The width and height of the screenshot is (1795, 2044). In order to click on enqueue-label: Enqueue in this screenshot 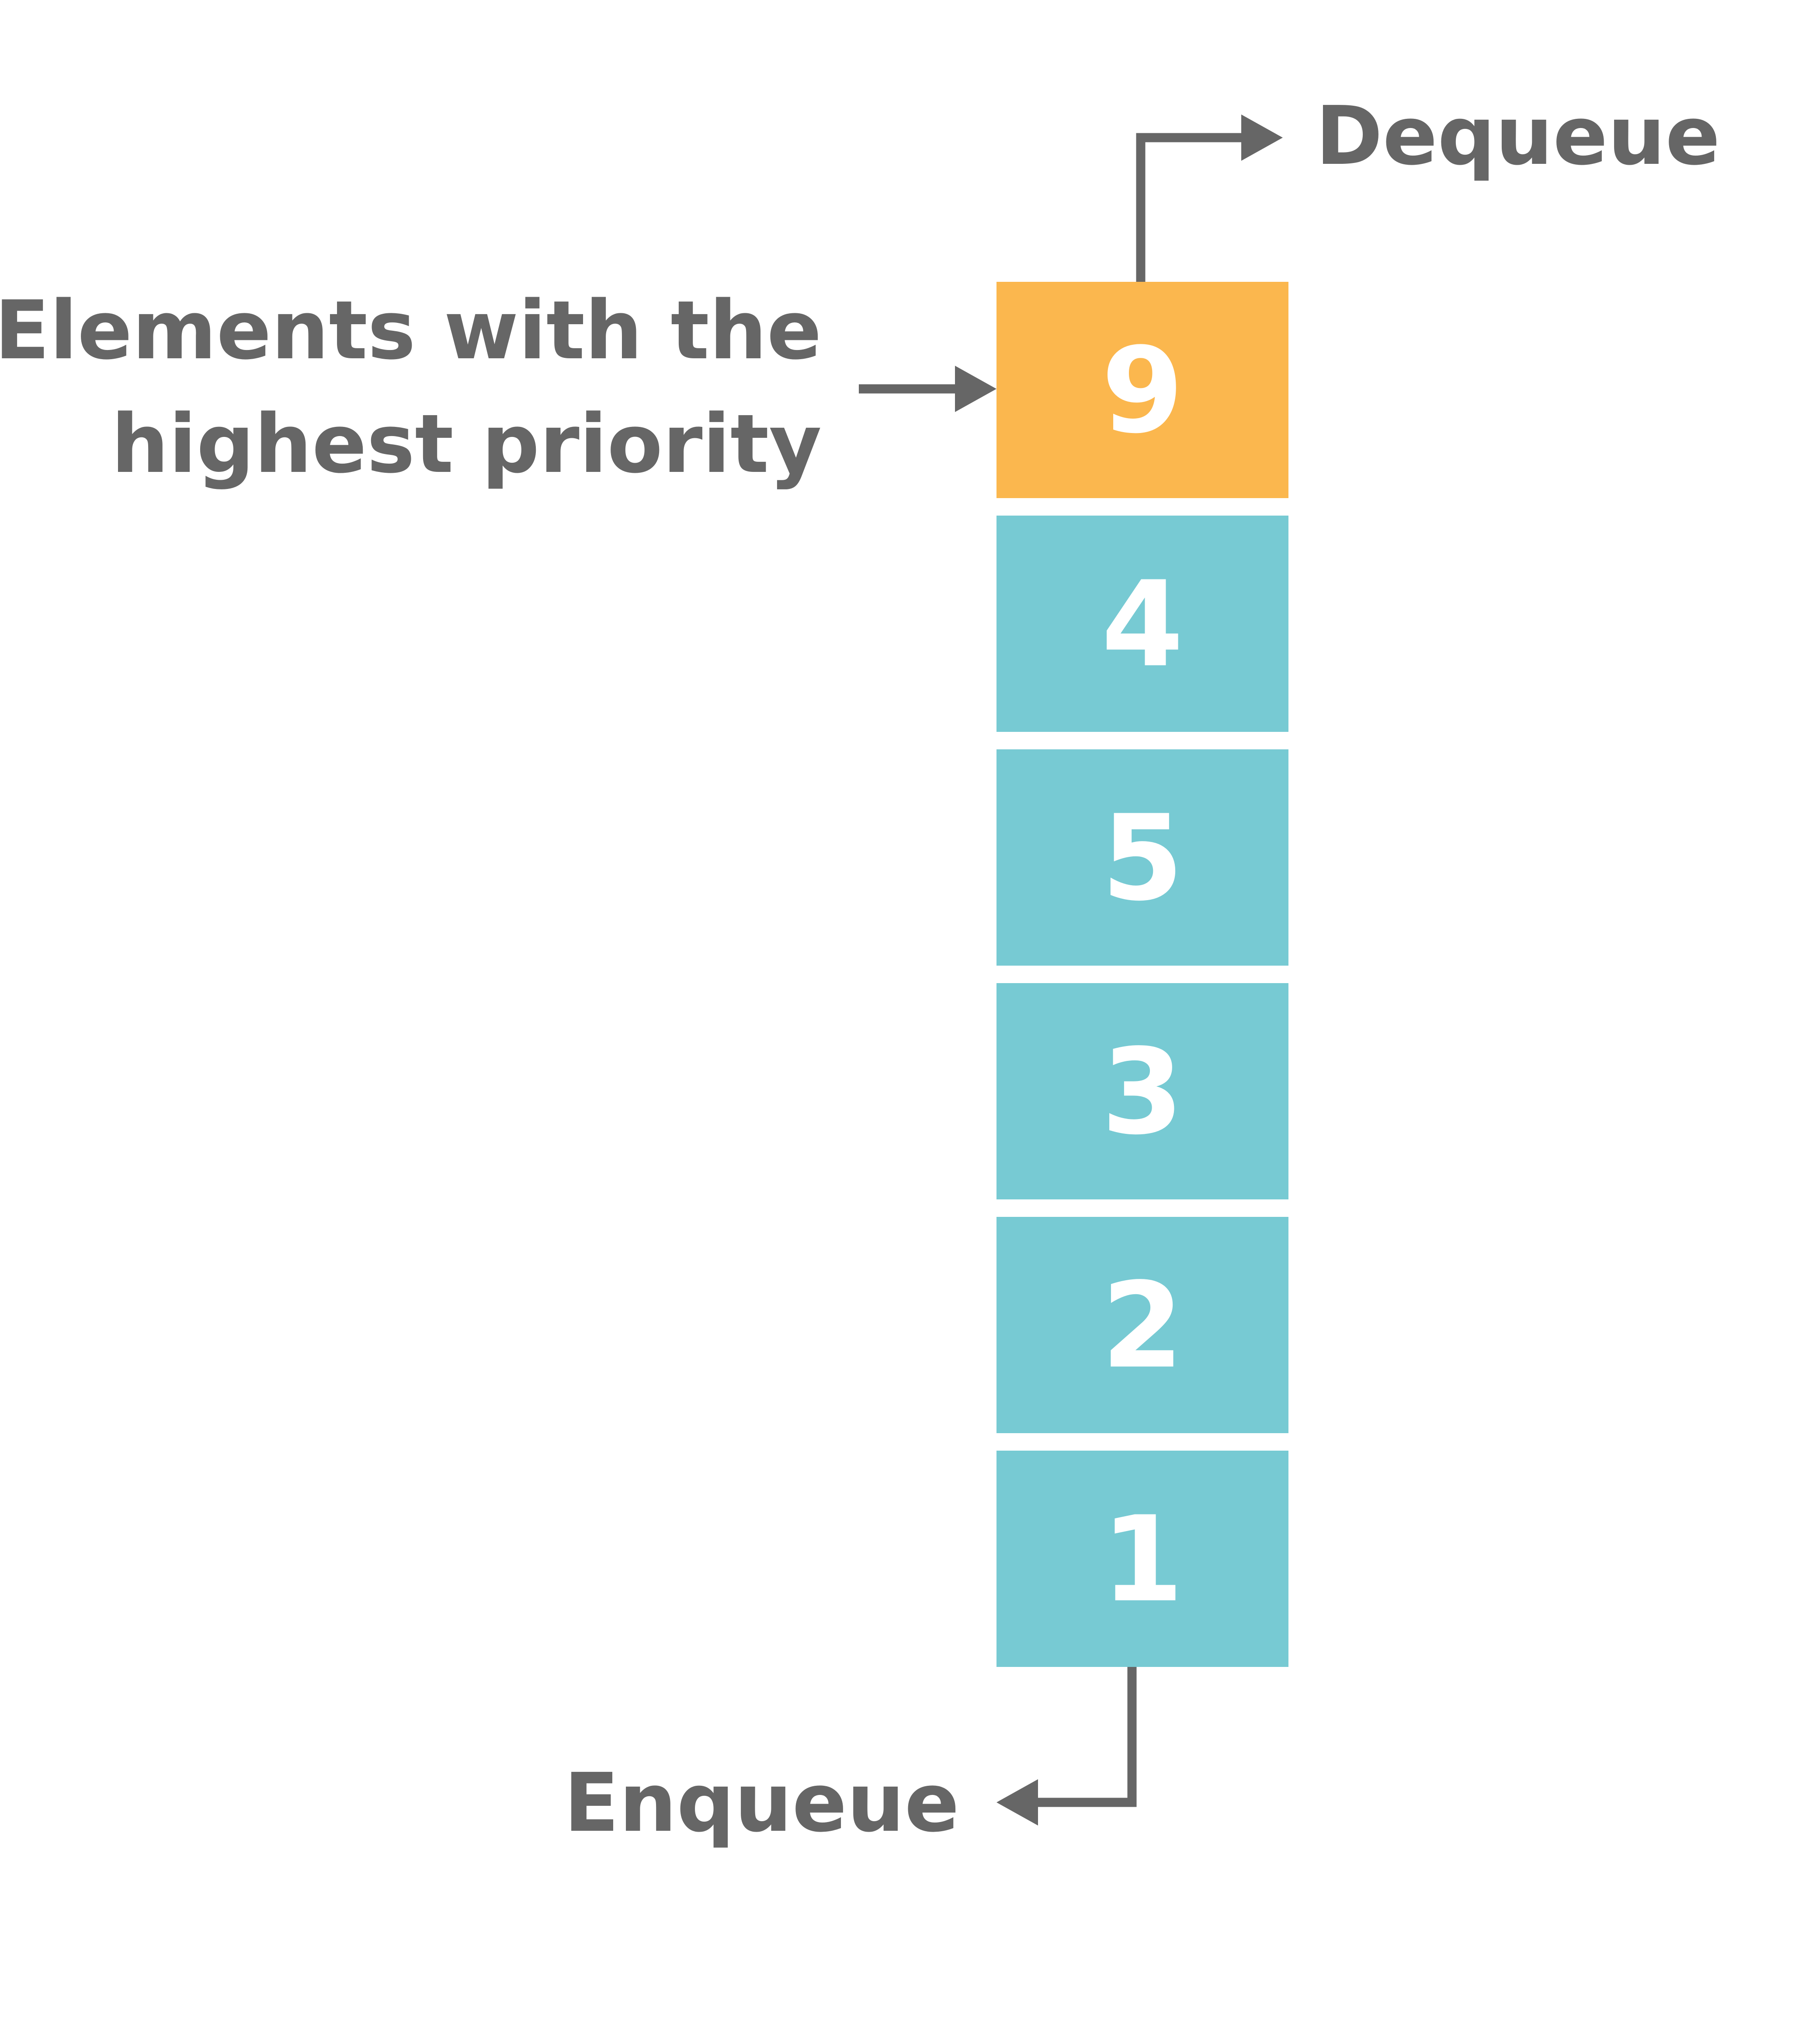, I will do `click(761, 1803)`.